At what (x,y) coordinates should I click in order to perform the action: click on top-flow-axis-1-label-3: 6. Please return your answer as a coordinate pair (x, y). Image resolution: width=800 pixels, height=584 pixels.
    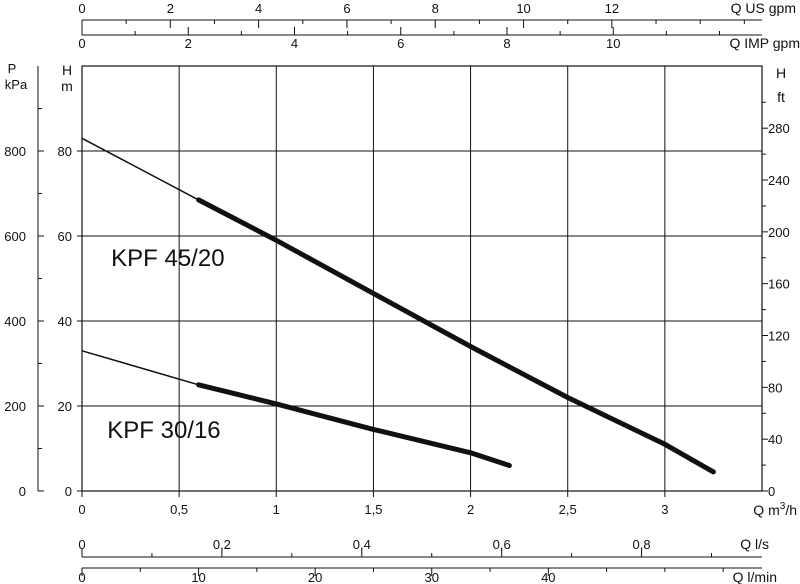
    Looking at the image, I should click on (400, 43).